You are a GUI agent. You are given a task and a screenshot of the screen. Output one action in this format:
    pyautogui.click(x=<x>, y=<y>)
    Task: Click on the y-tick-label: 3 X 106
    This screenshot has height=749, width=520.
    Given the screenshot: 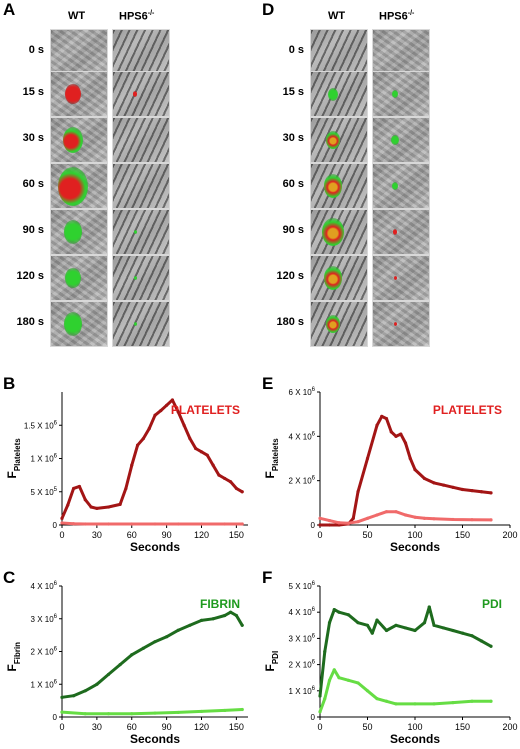 What is the action you would take?
    pyautogui.click(x=44, y=619)
    